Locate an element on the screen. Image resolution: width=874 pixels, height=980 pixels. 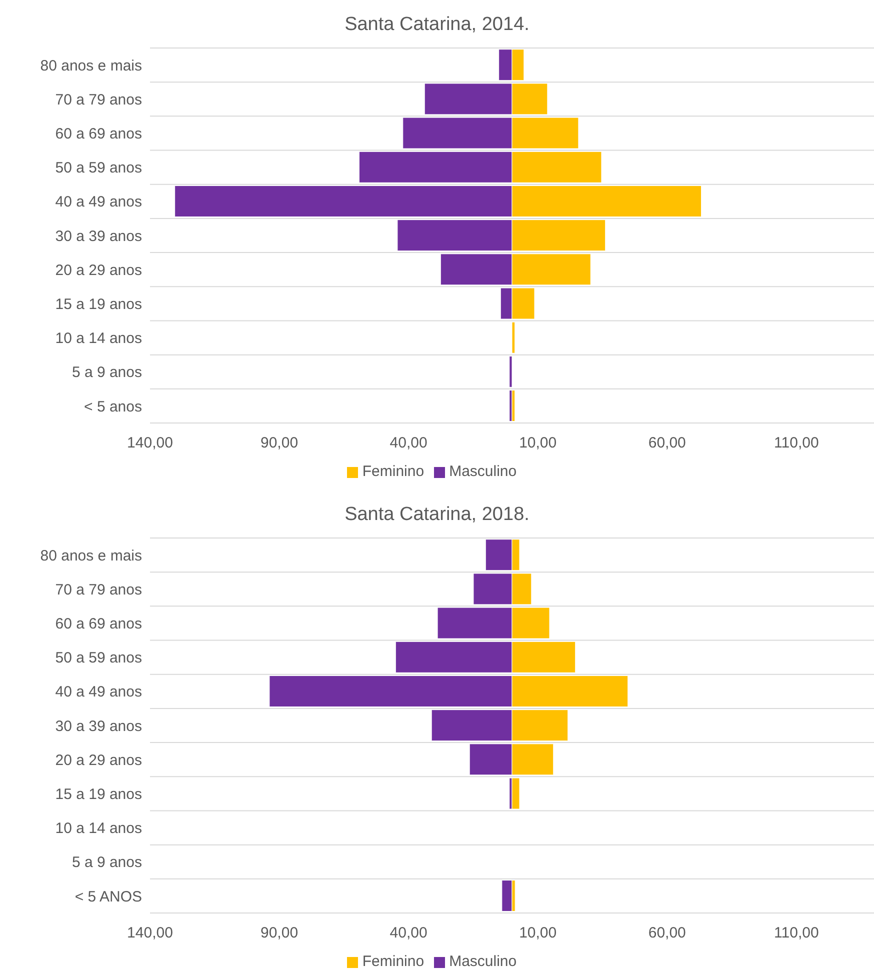
chart-title: Santa Catarina, 2018. is located at coordinates (437, 515).